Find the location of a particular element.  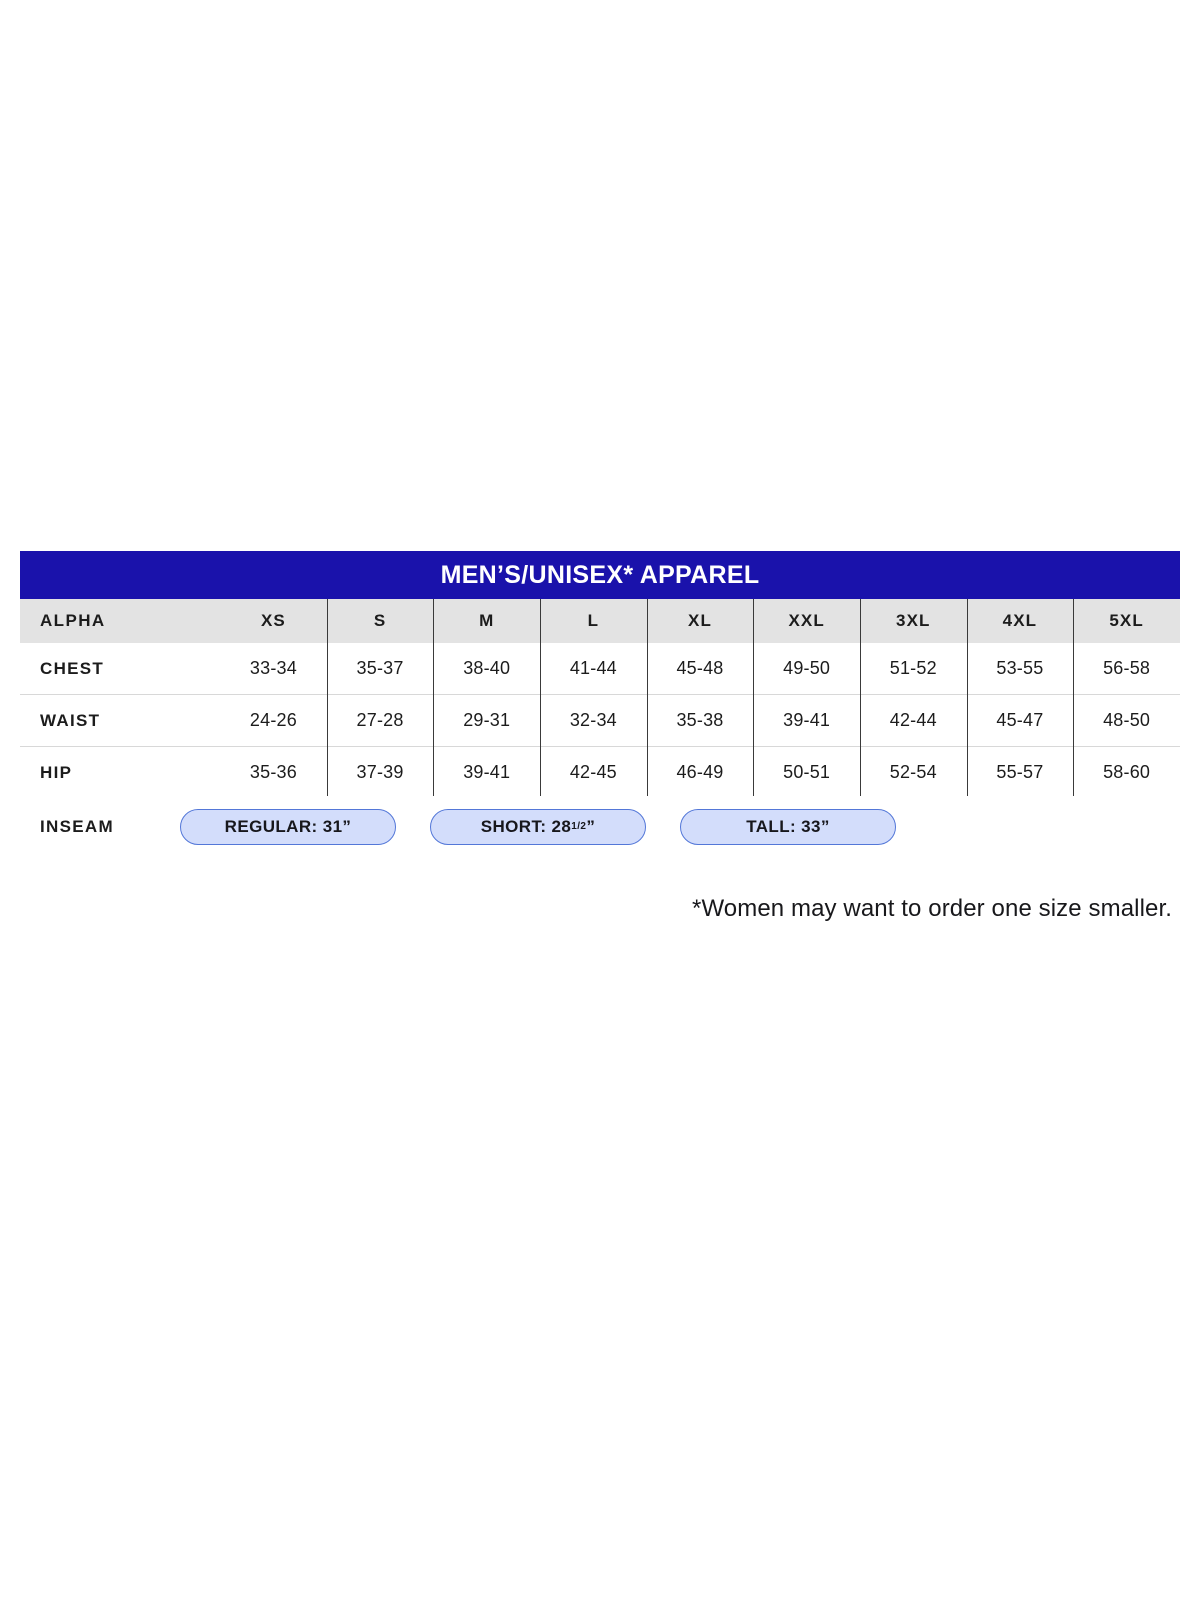

cell-hip-xs: 35-36 is located at coordinates (273, 772).